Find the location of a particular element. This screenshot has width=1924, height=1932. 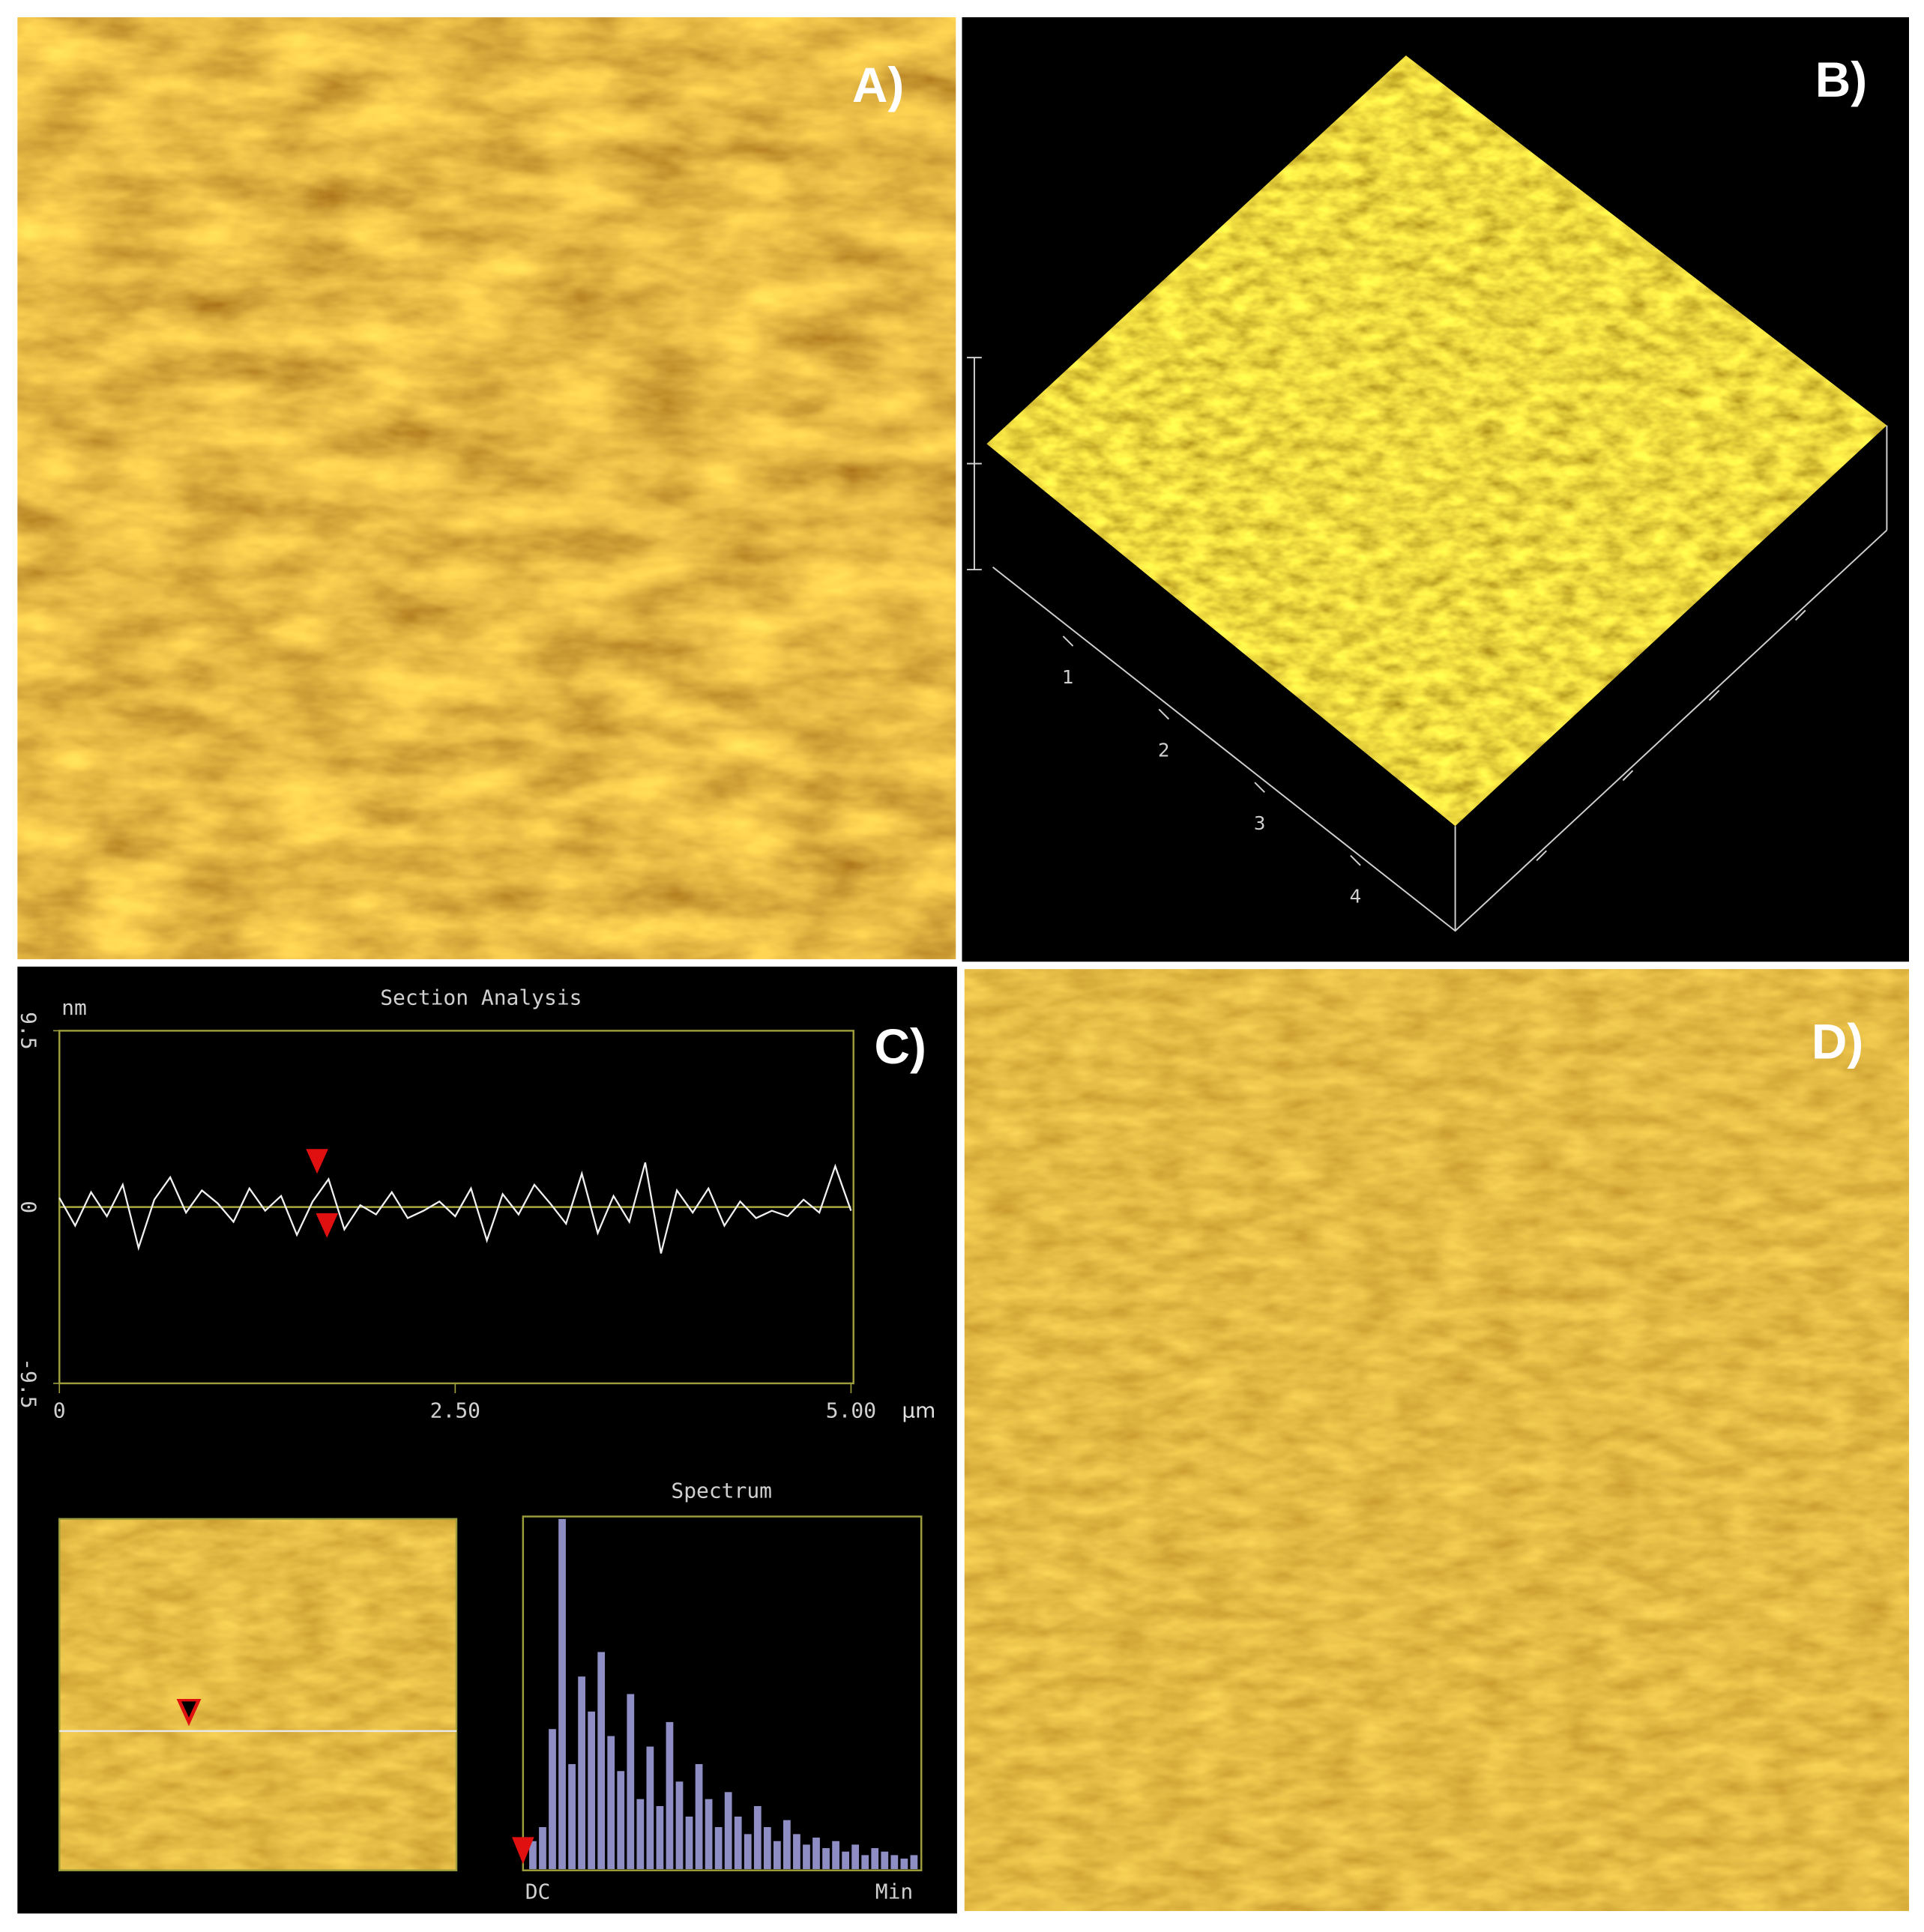

x-unit: µm is located at coordinates (918, 1411).